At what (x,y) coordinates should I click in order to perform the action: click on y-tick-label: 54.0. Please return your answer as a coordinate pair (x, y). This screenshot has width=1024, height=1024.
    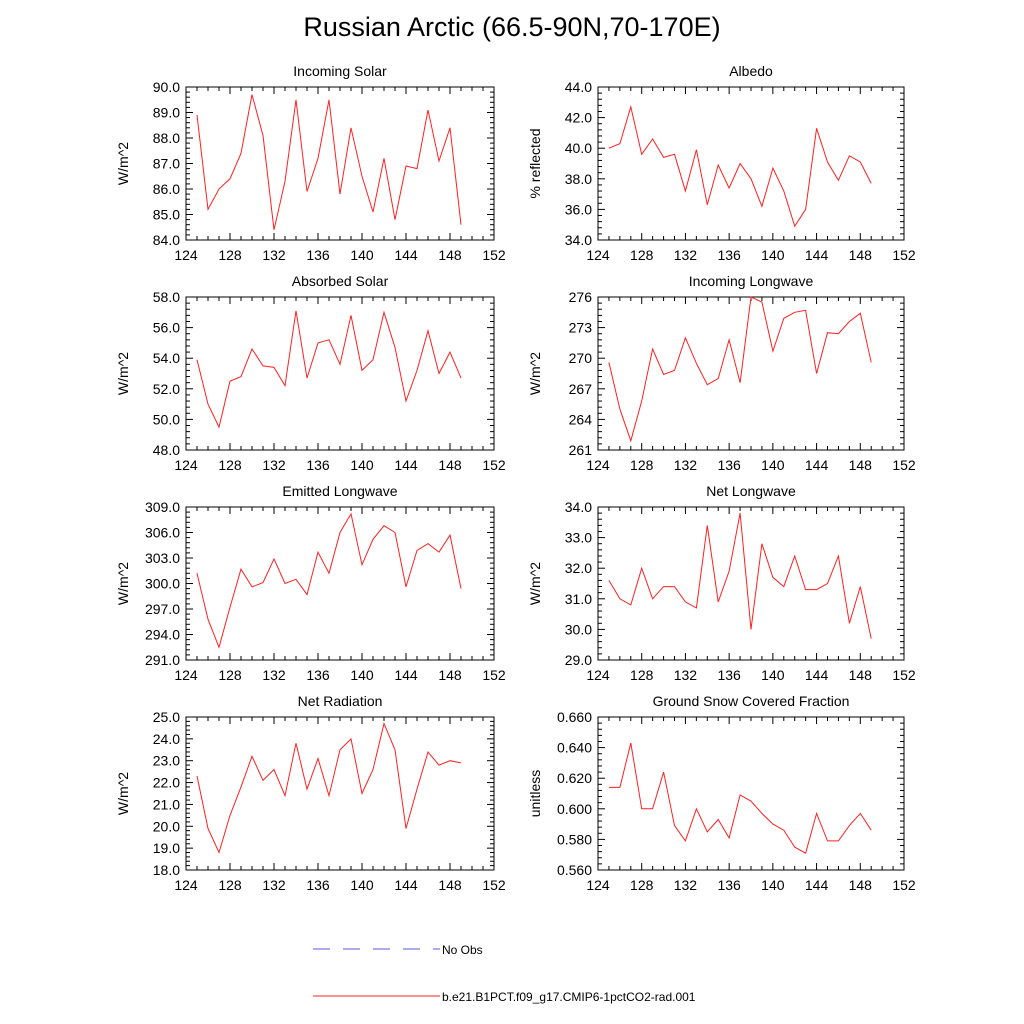
    Looking at the image, I should click on (166, 358).